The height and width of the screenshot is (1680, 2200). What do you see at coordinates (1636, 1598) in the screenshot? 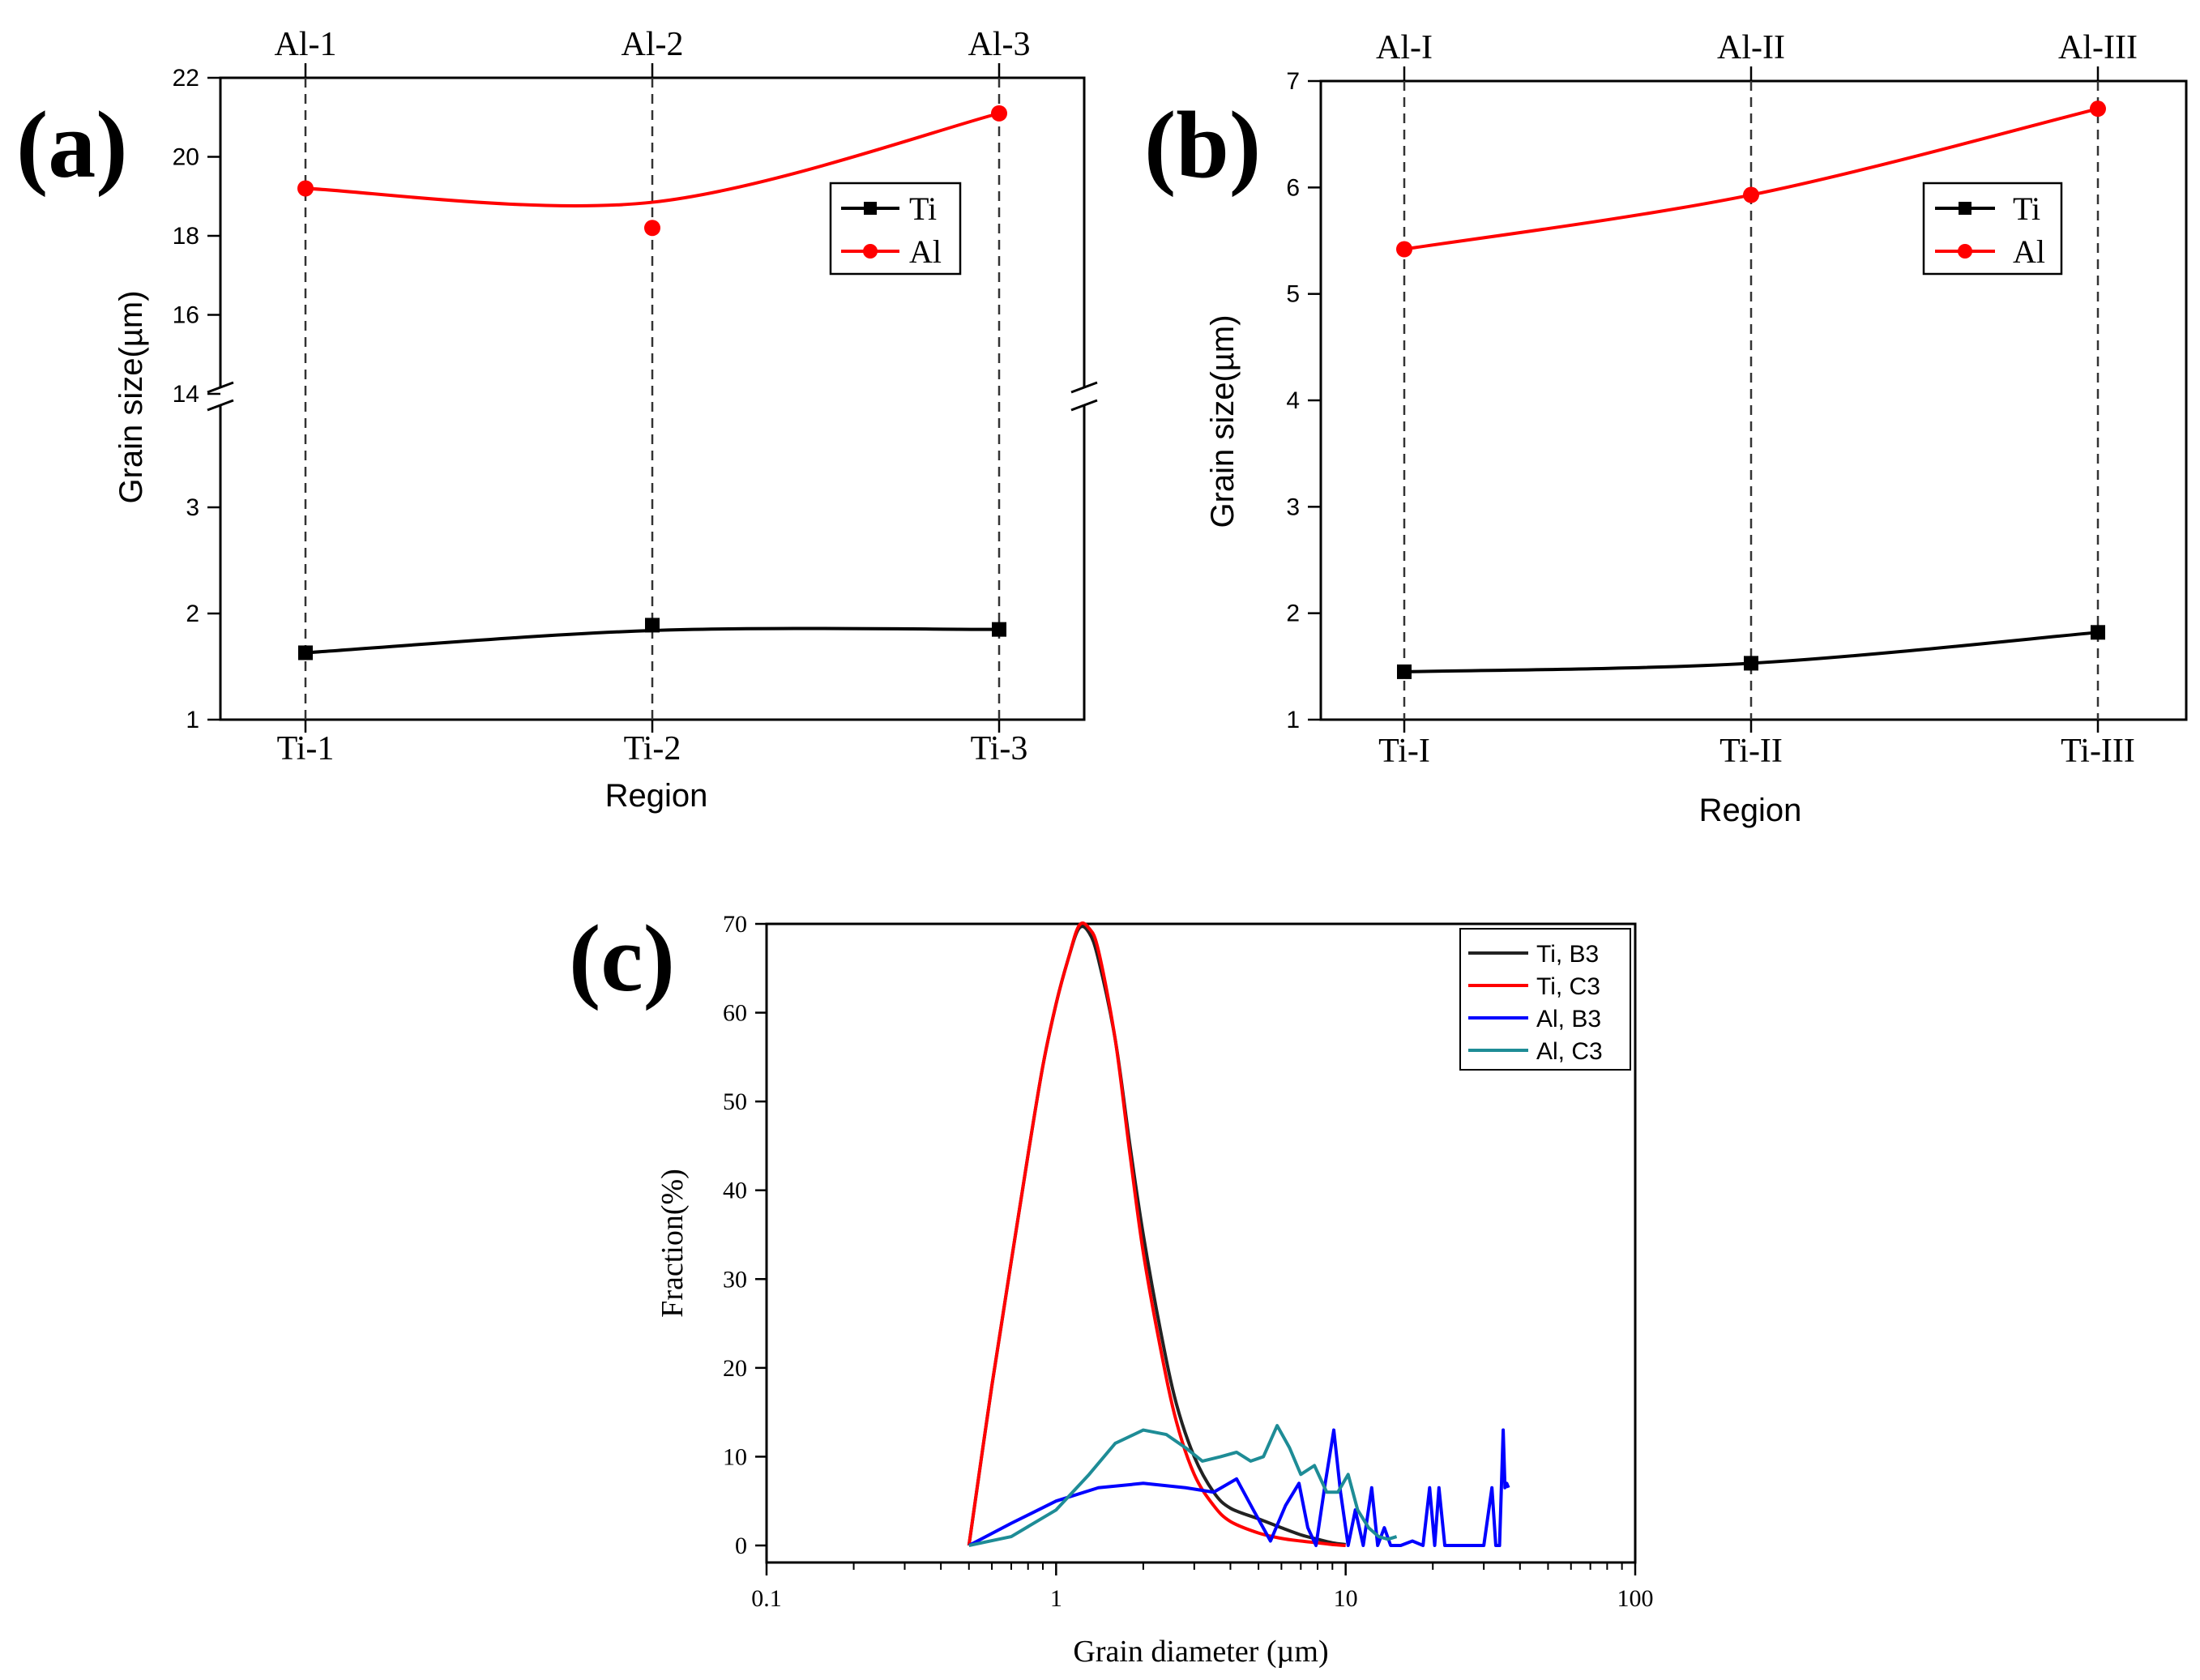
I see `panel-c-x-tick-label: 100` at bounding box center [1636, 1598].